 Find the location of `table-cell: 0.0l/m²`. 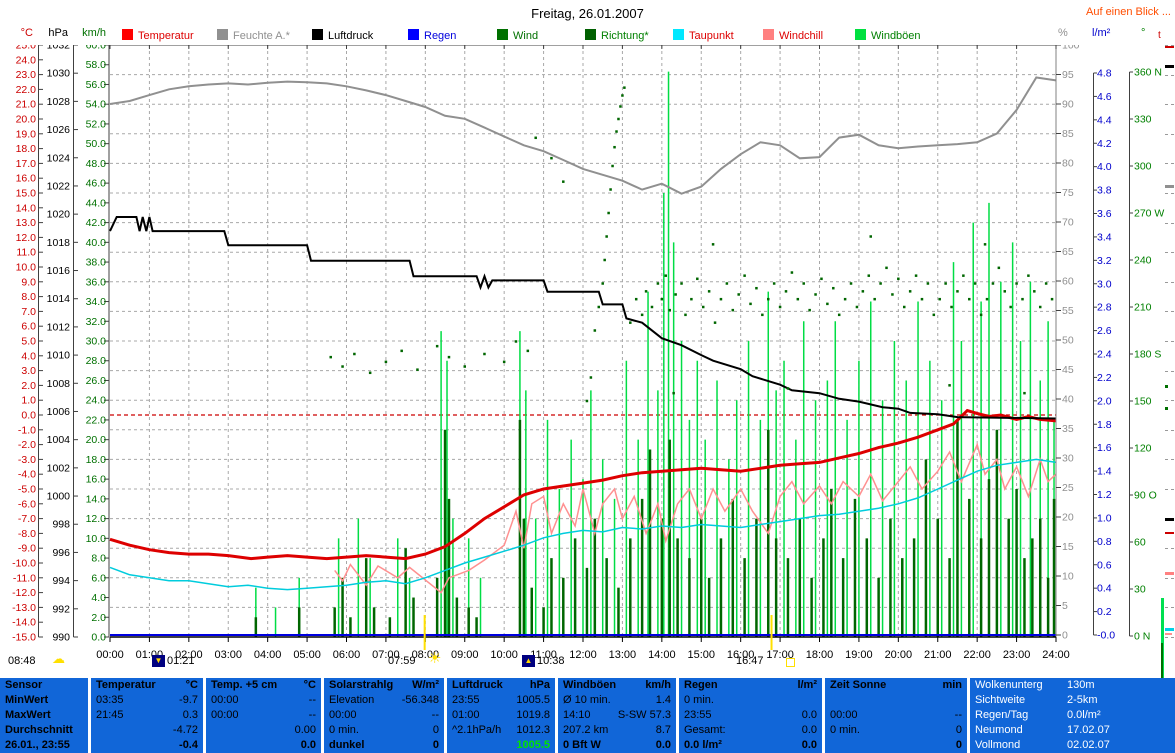

table-cell: 0.0l/m² is located at coordinates (1084, 715).